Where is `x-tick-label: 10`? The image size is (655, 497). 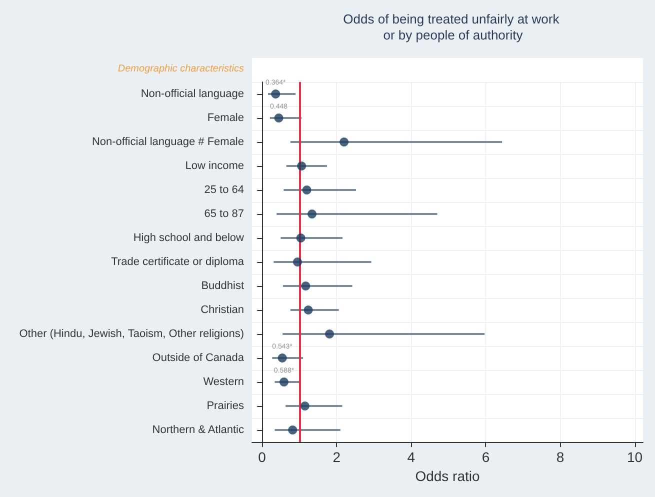 x-tick-label: 10 is located at coordinates (635, 457).